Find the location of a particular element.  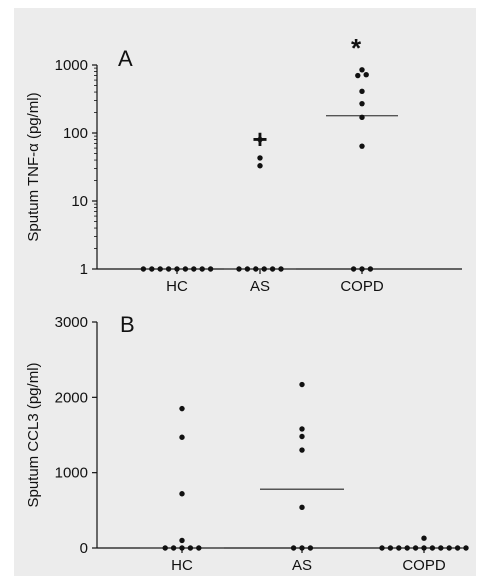

y-tick-label: 1 is located at coordinates (84, 269).